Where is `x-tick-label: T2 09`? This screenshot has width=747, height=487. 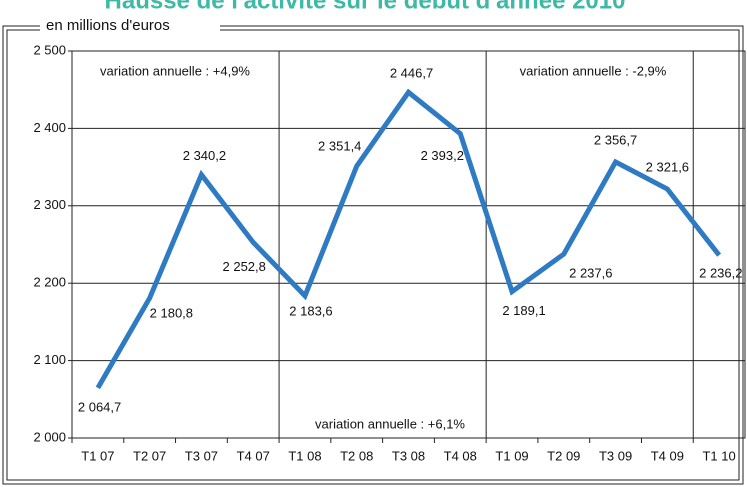
x-tick-label: T2 09 is located at coordinates (563, 455).